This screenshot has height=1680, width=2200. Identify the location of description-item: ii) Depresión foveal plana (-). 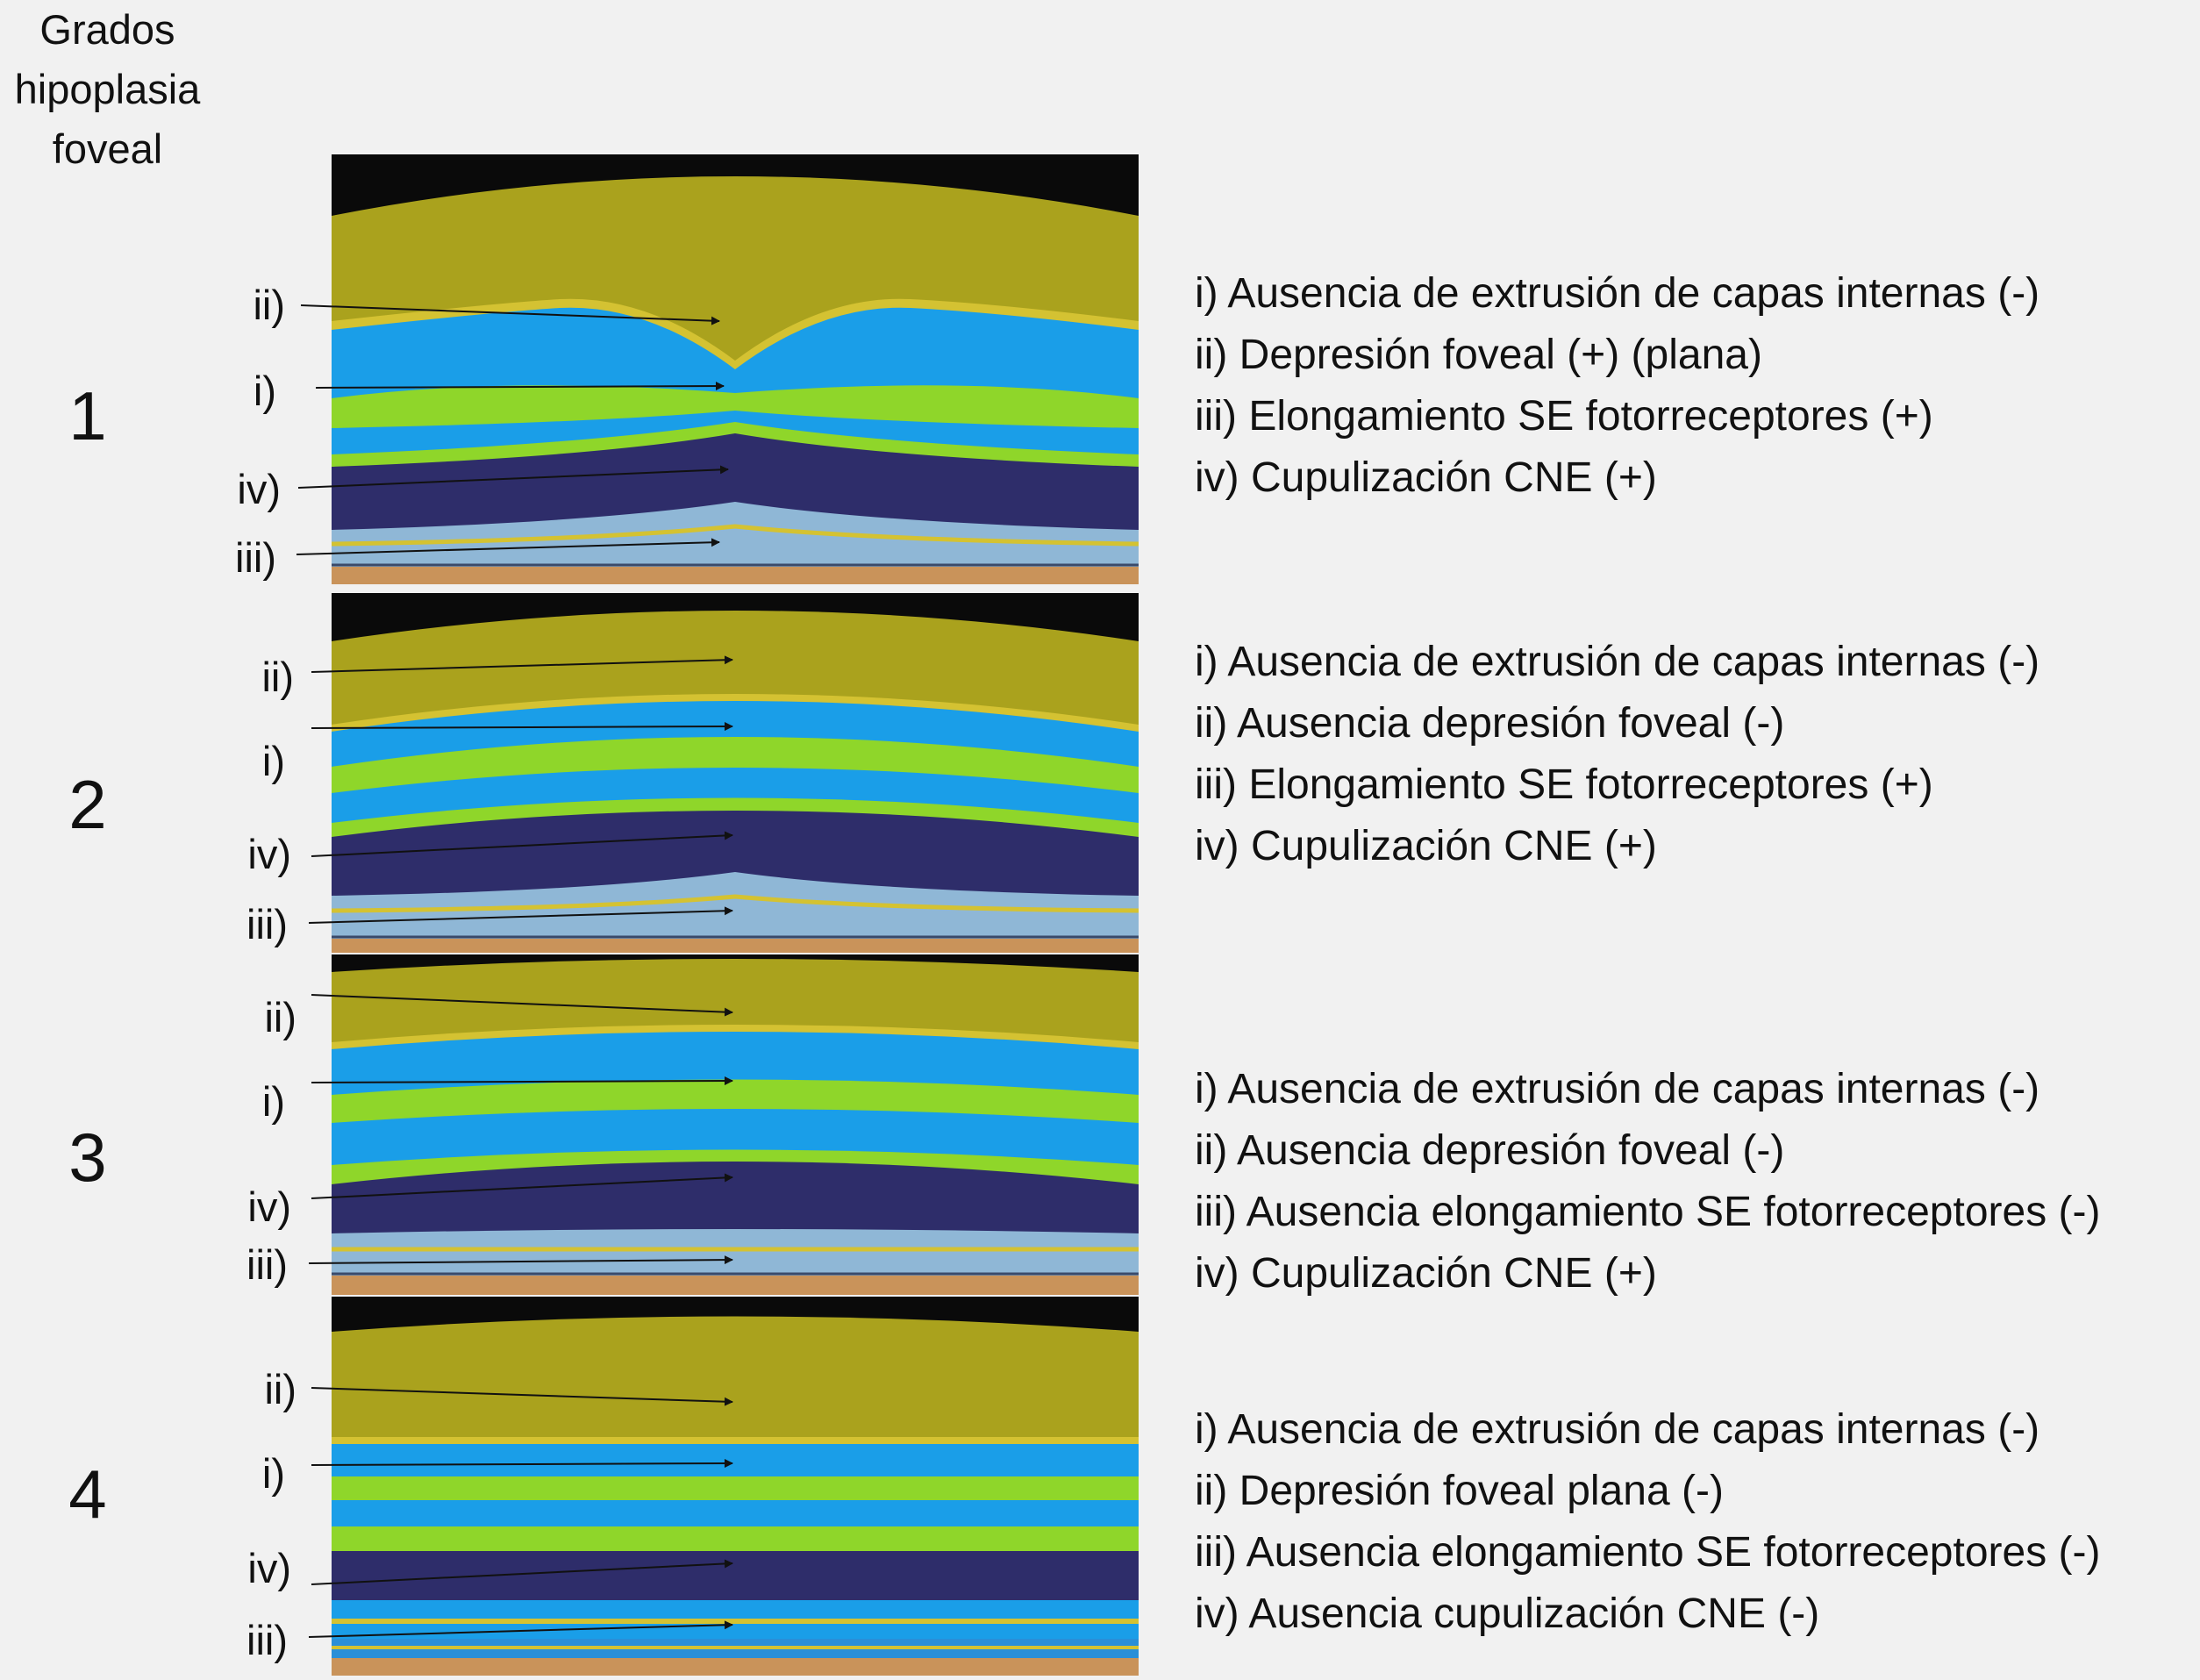
(1459, 1491).